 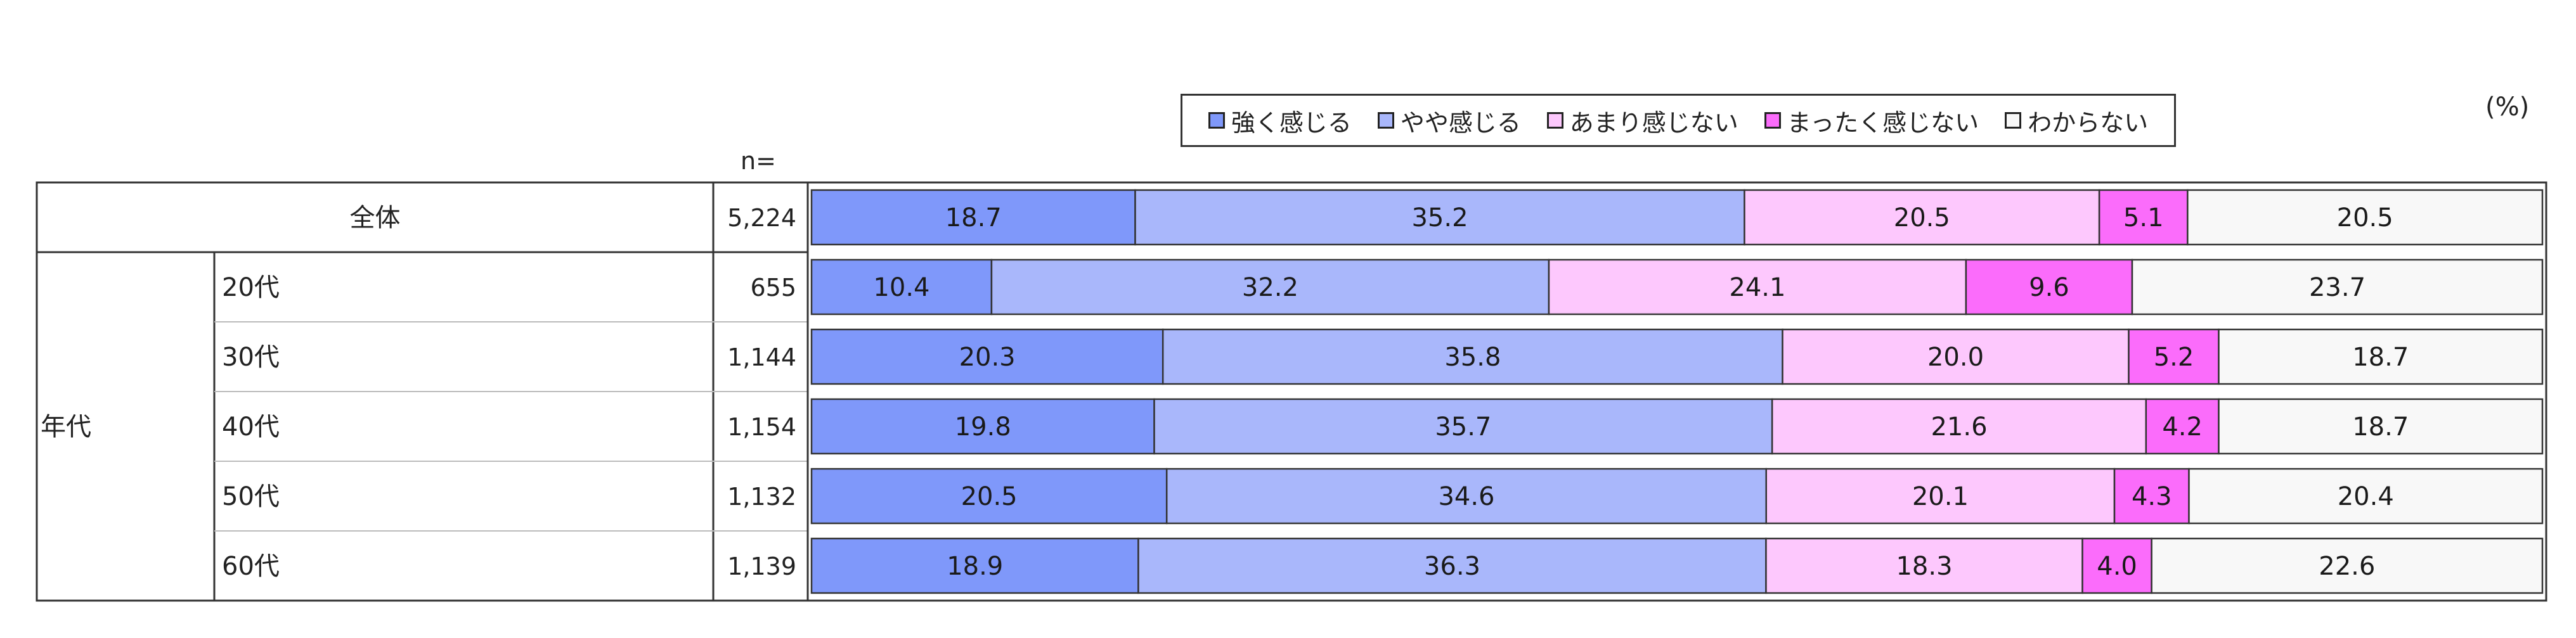 I want to click on bar-value-label: 21.6, so click(x=1959, y=427).